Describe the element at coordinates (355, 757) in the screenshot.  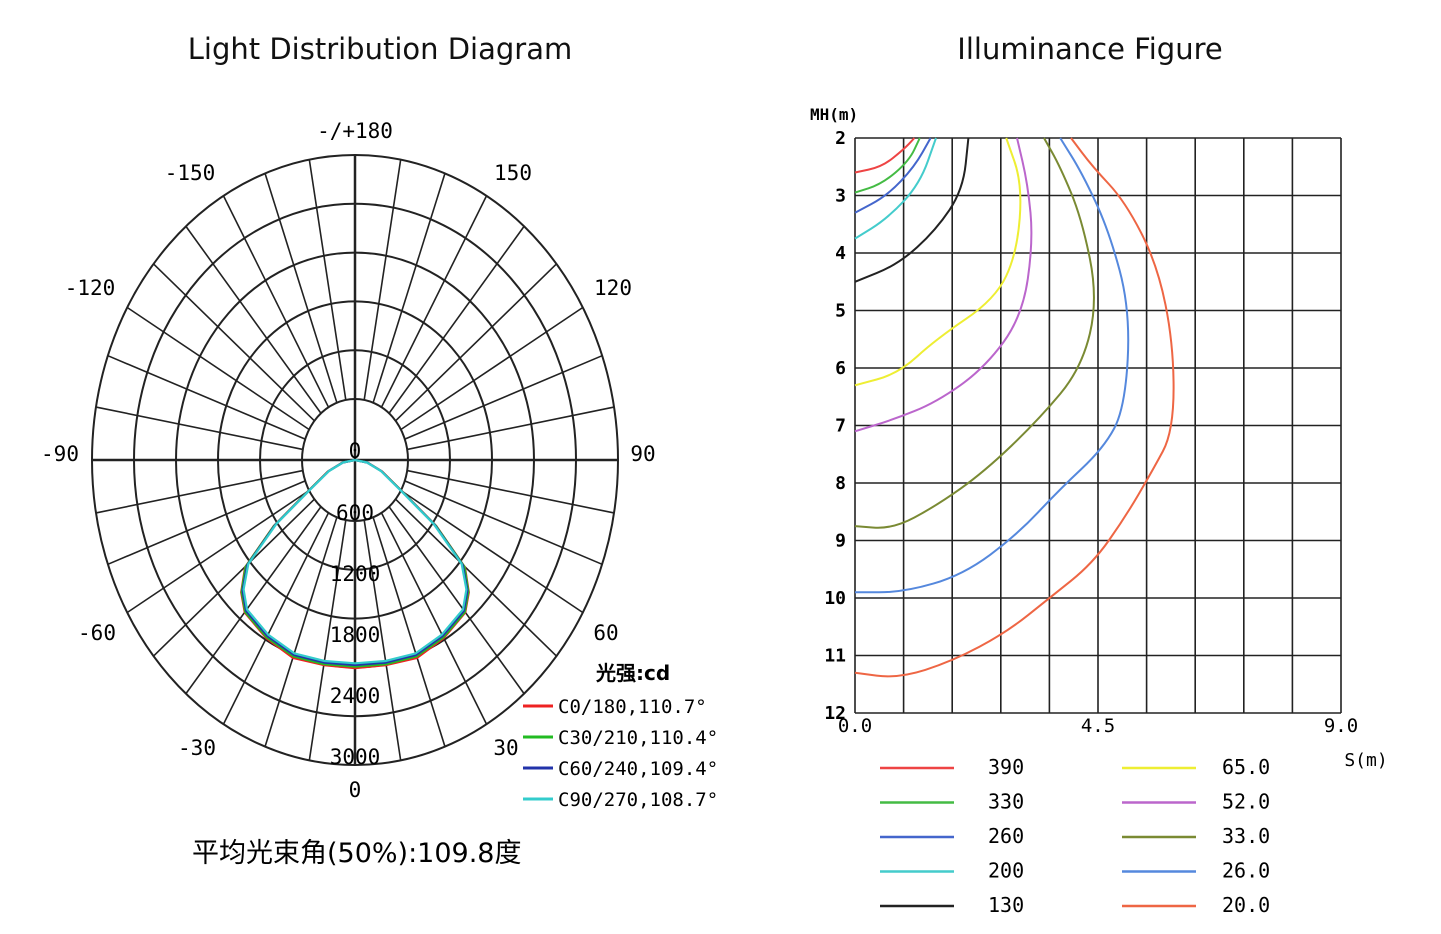
I see `radial-label-3000: 3000` at that location.